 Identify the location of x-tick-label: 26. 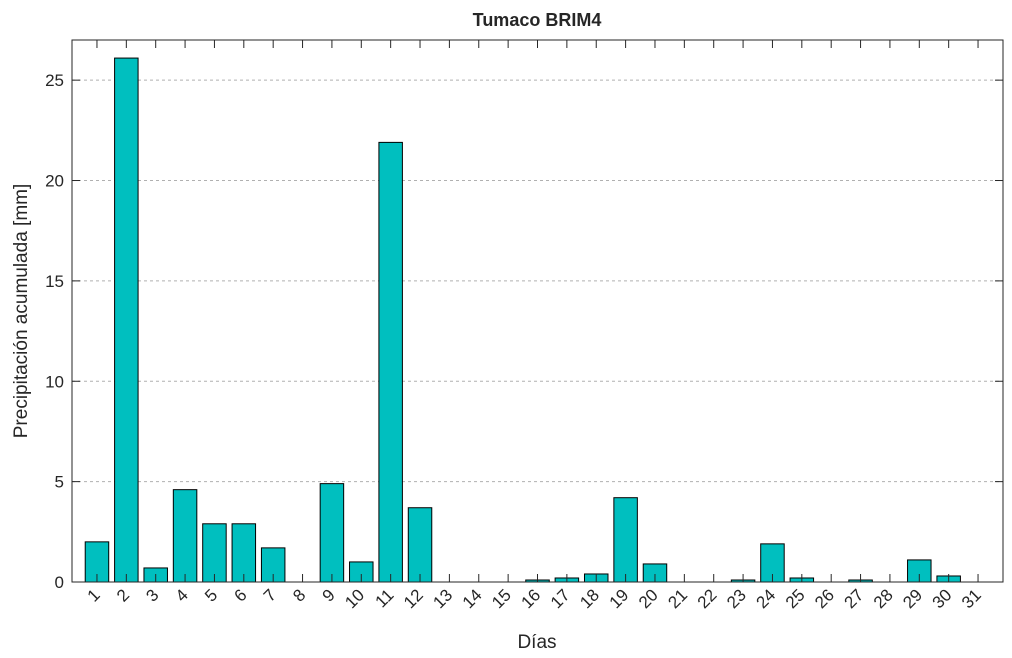
(824, 598).